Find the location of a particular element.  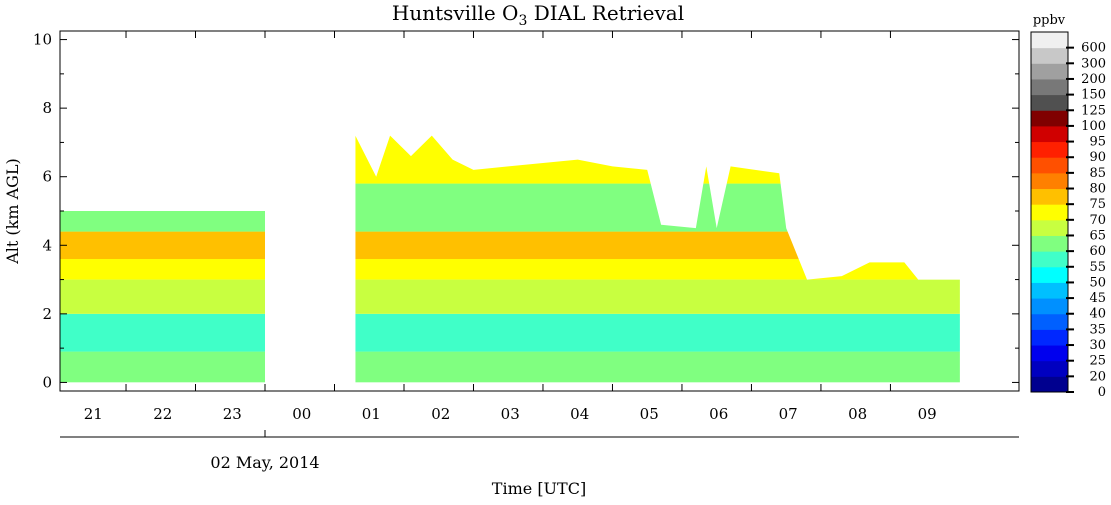

colorbar-label: 65 is located at coordinates (1097, 235).